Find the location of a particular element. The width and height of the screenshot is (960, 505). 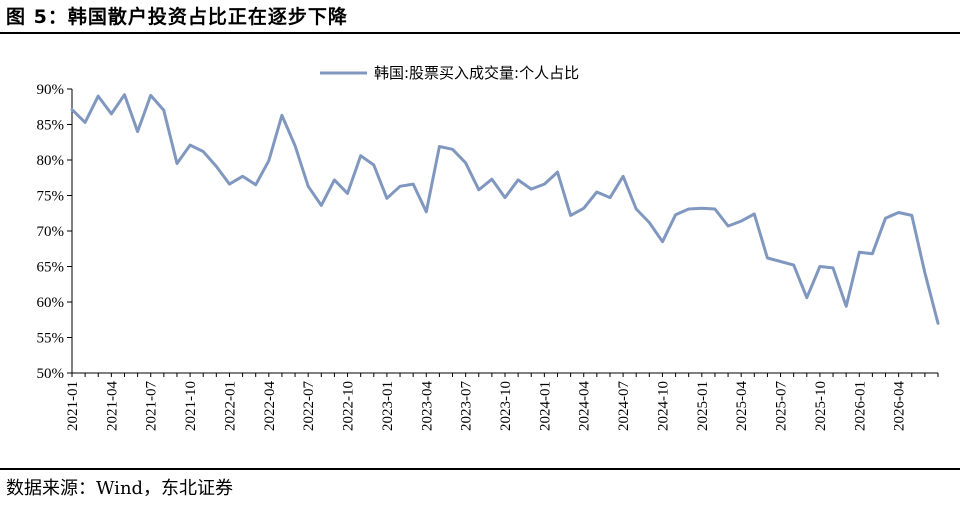

x-tick-label: 2025-01 is located at coordinates (703, 406).